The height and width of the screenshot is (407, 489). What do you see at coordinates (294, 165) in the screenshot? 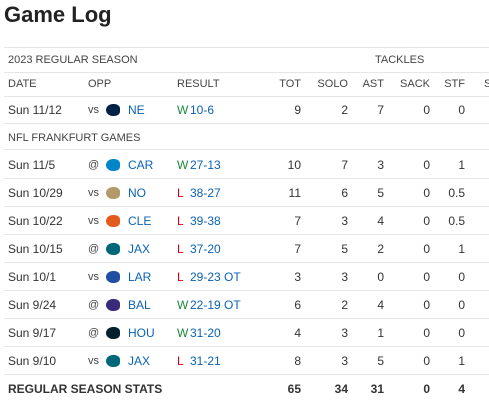
I see `stat: 10` at bounding box center [294, 165].